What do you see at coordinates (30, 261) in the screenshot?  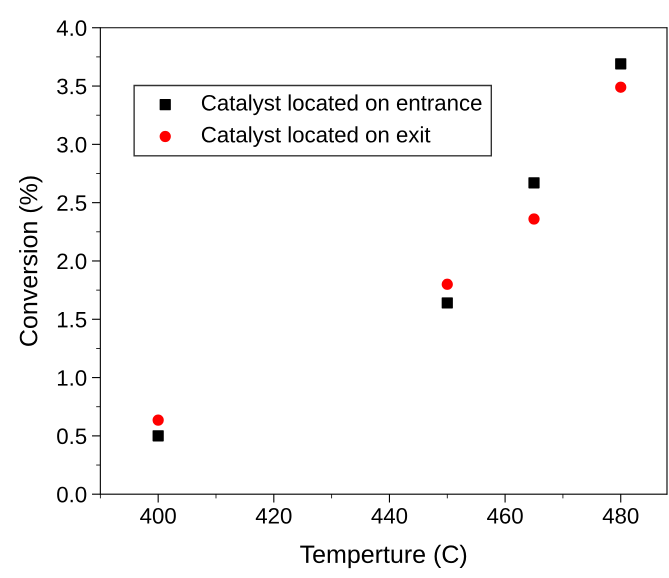 I see `y-axis-title: Conversion (%)` at bounding box center [30, 261].